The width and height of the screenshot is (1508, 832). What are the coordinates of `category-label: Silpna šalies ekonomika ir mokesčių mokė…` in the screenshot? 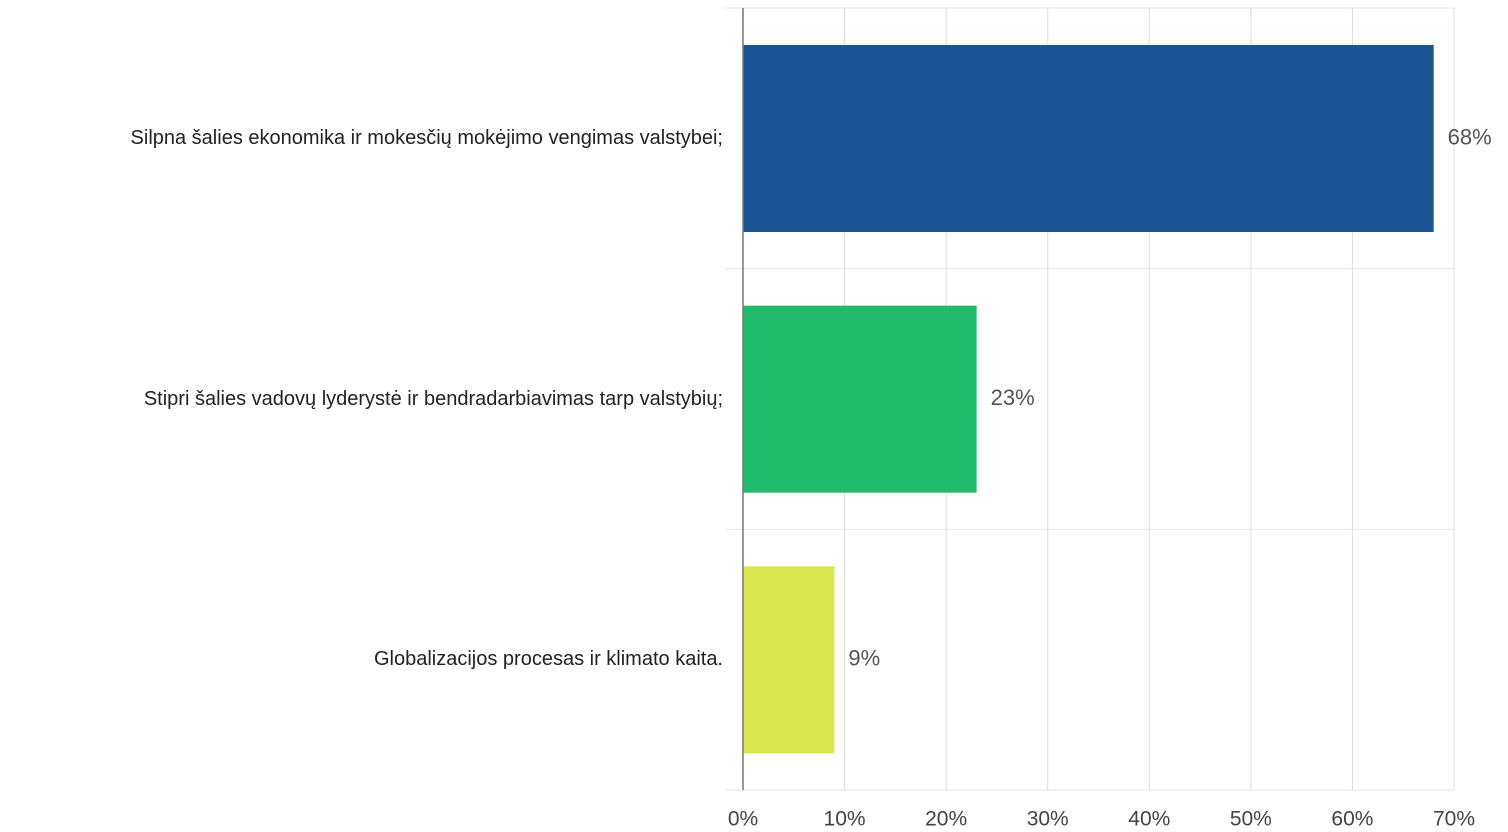 It's located at (426, 138).